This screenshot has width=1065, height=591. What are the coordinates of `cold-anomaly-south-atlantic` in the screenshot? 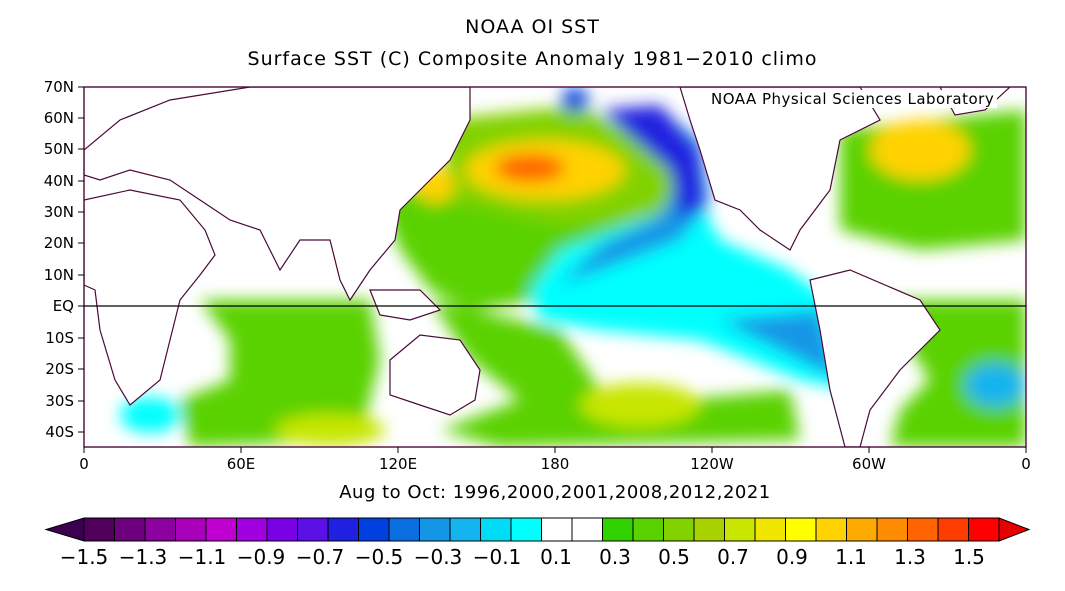 It's located at (995, 385).